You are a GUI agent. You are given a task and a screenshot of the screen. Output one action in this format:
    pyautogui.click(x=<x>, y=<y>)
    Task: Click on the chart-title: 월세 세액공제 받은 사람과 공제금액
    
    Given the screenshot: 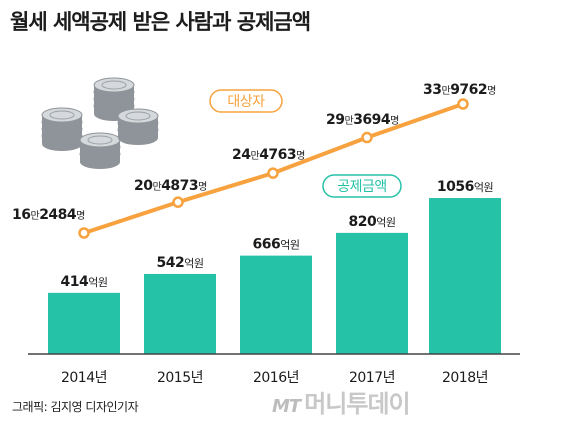 What is the action you would take?
    pyautogui.click(x=160, y=22)
    